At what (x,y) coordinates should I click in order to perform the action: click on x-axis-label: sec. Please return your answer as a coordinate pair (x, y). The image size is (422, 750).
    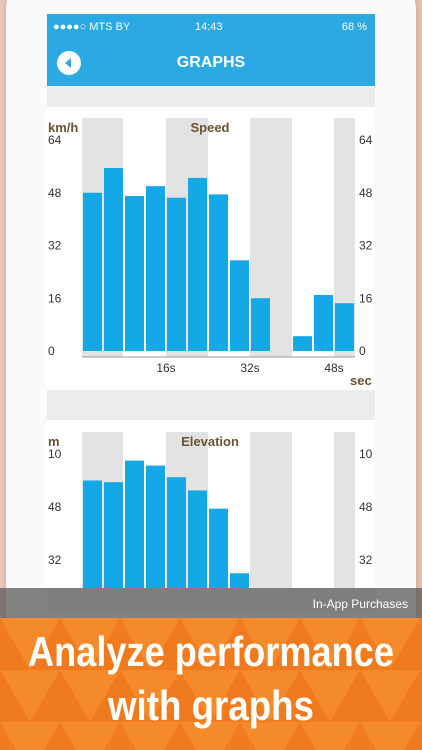
    Looking at the image, I should click on (361, 380).